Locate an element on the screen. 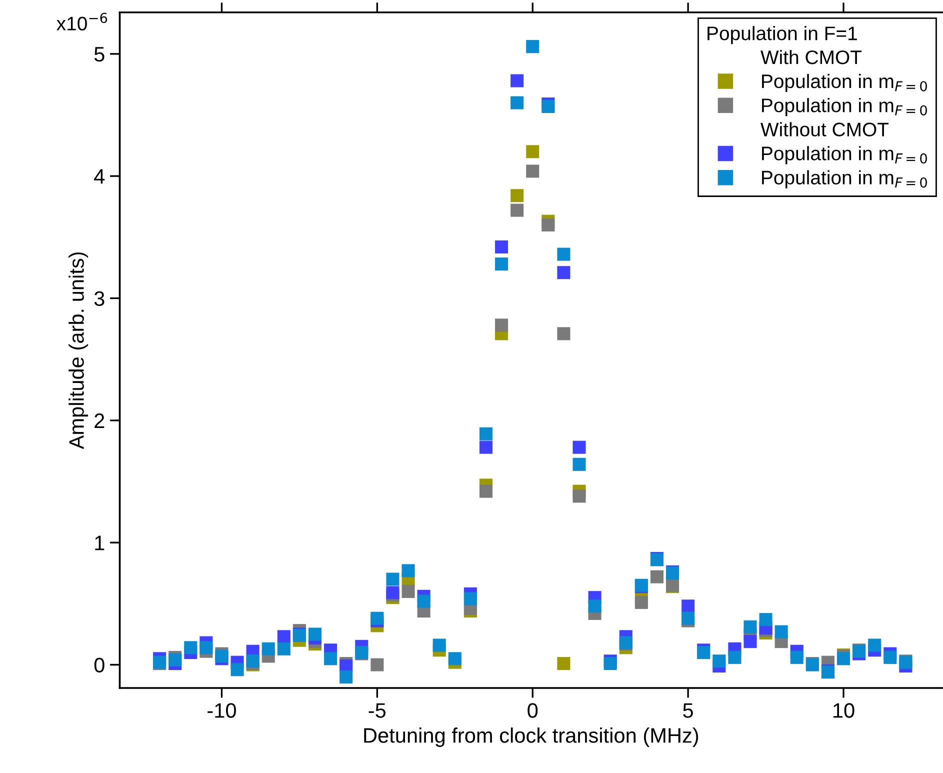 This screenshot has height=773, width=943. x-axis-title: Detuning from clock transition (MHz) is located at coordinates (531, 737).